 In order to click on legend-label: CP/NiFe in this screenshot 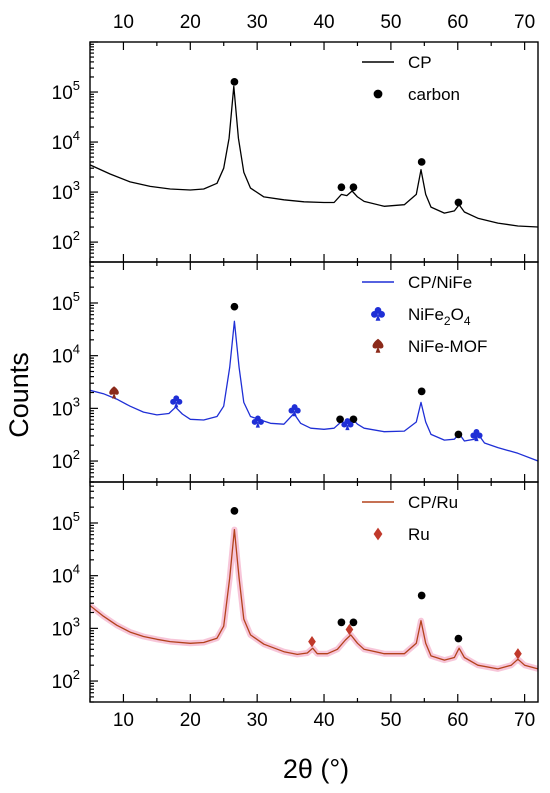, I will do `click(440, 282)`.